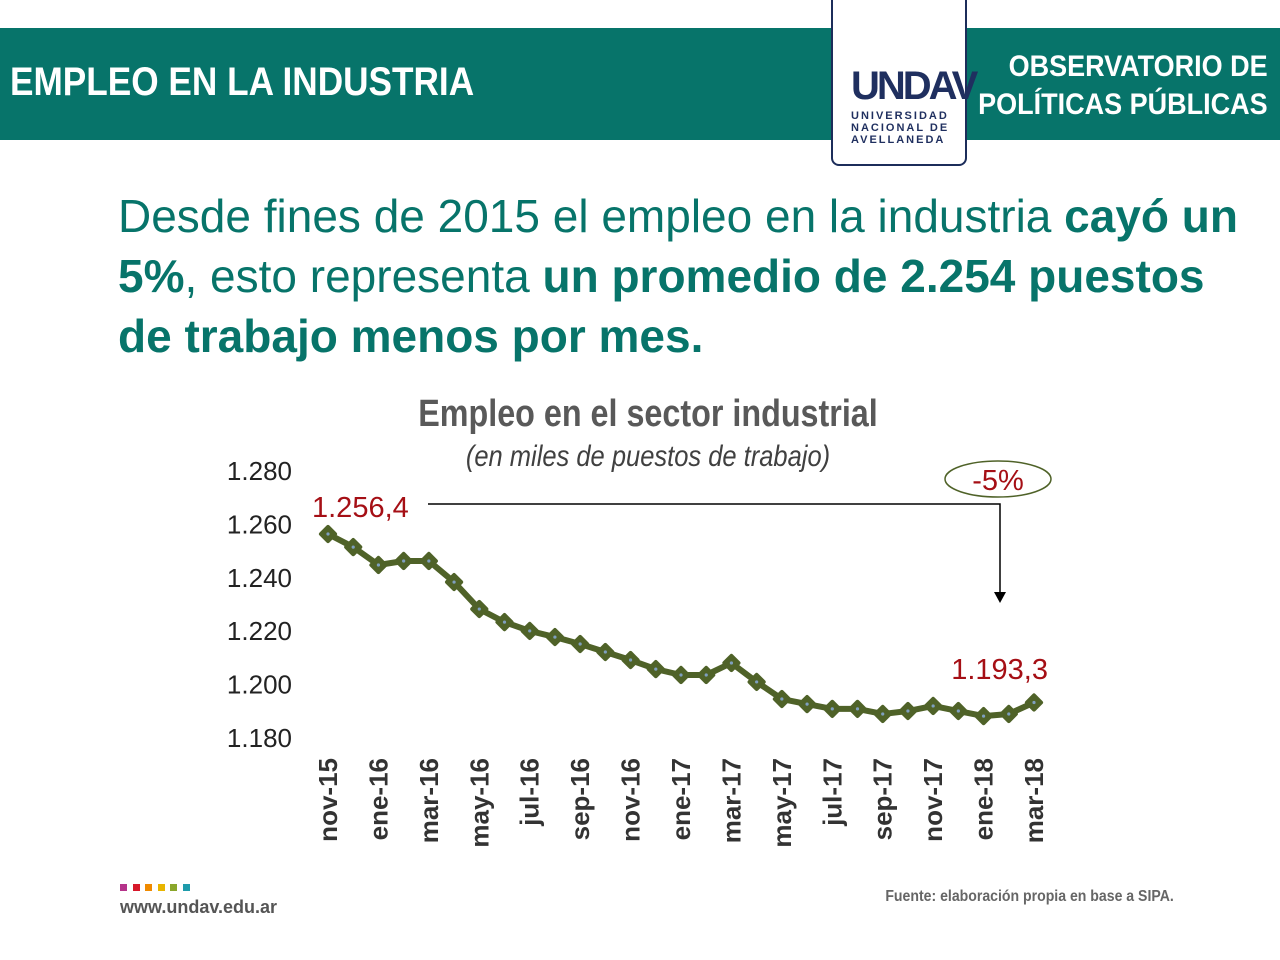 Image resolution: width=1280 pixels, height=960 pixels. Describe the element at coordinates (199, 907) in the screenshot. I see `website-url: www.undav.edu.ar` at that location.